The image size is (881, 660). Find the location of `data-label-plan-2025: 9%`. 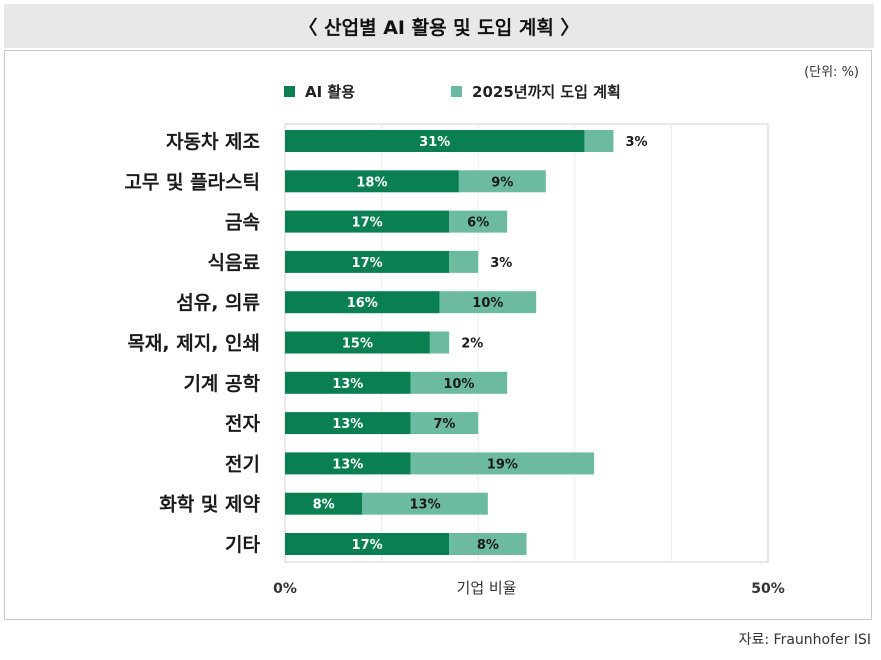

data-label-plan-2025: 9% is located at coordinates (502, 182).